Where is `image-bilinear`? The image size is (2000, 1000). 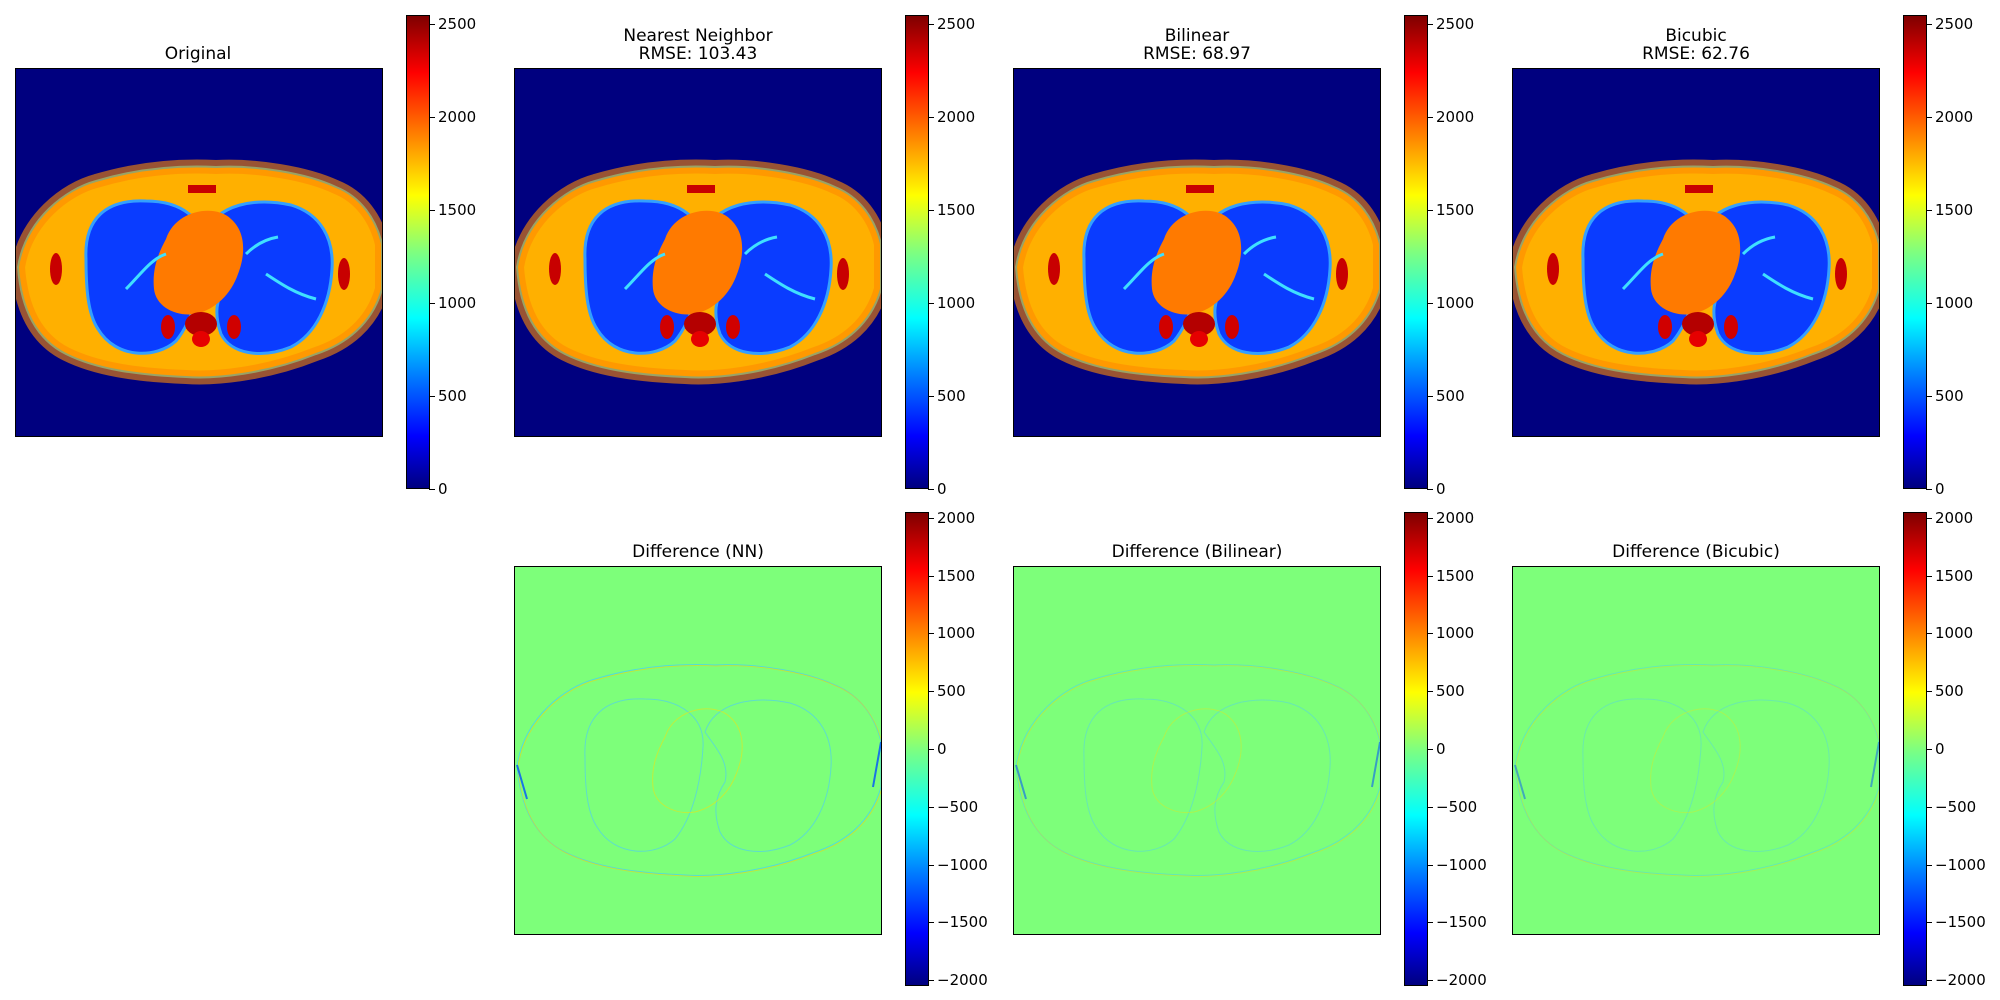 image-bilinear is located at coordinates (1197, 252).